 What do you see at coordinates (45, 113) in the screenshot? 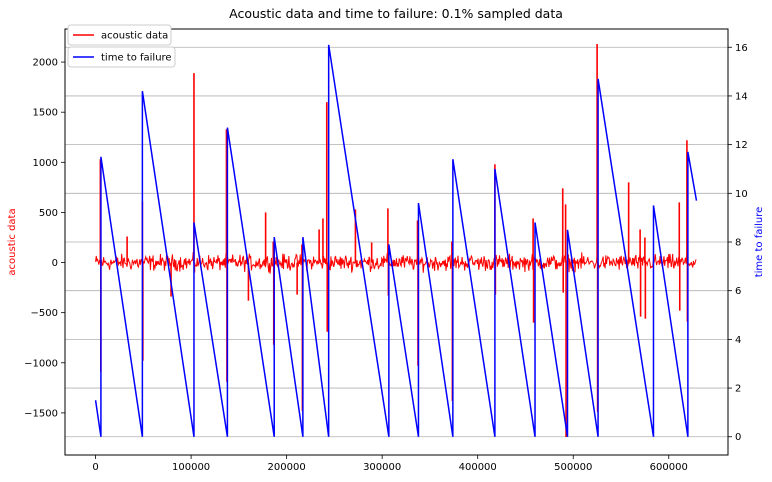
I see `left-y-tick-label: 1500` at bounding box center [45, 113].